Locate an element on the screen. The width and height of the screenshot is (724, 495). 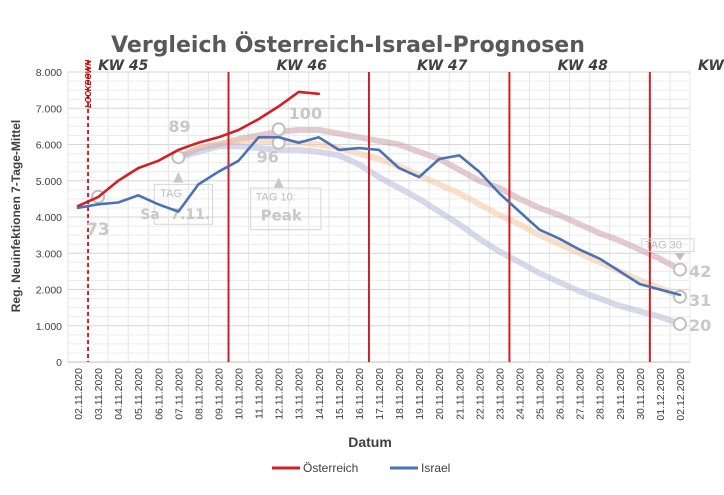
x-tick-label: 27.11.2020 is located at coordinates (581, 394).